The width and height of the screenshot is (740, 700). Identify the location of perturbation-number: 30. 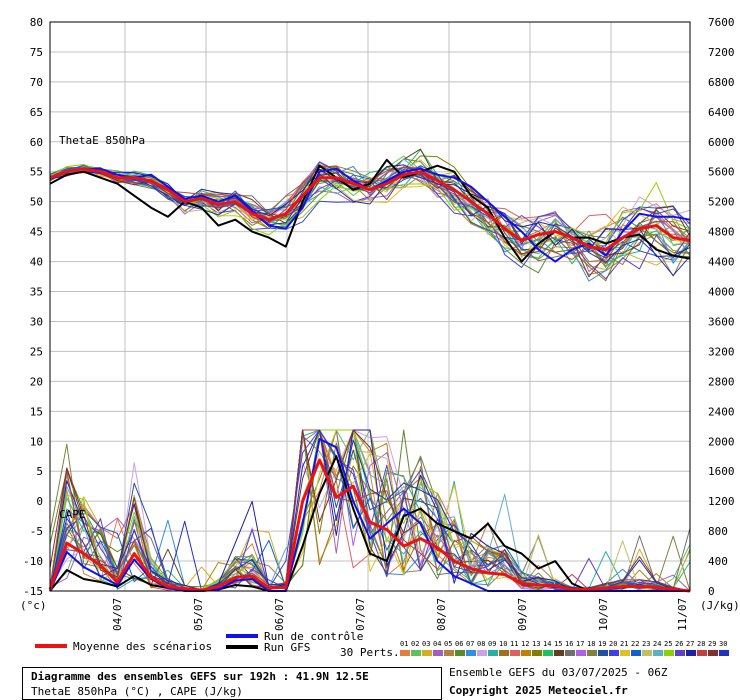
(723, 644).